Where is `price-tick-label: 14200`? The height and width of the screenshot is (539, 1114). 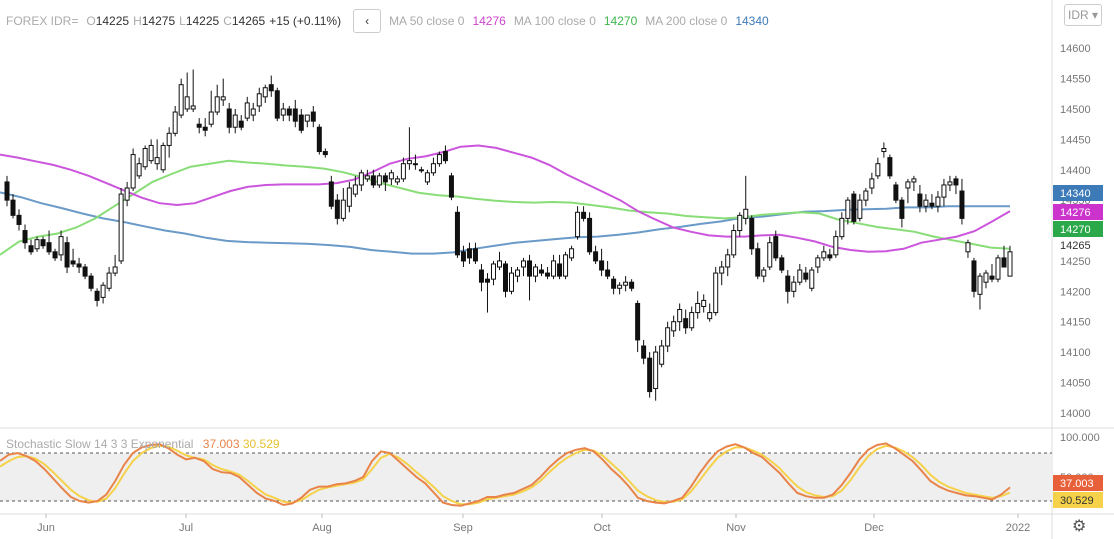 price-tick-label: 14200 is located at coordinates (1075, 292).